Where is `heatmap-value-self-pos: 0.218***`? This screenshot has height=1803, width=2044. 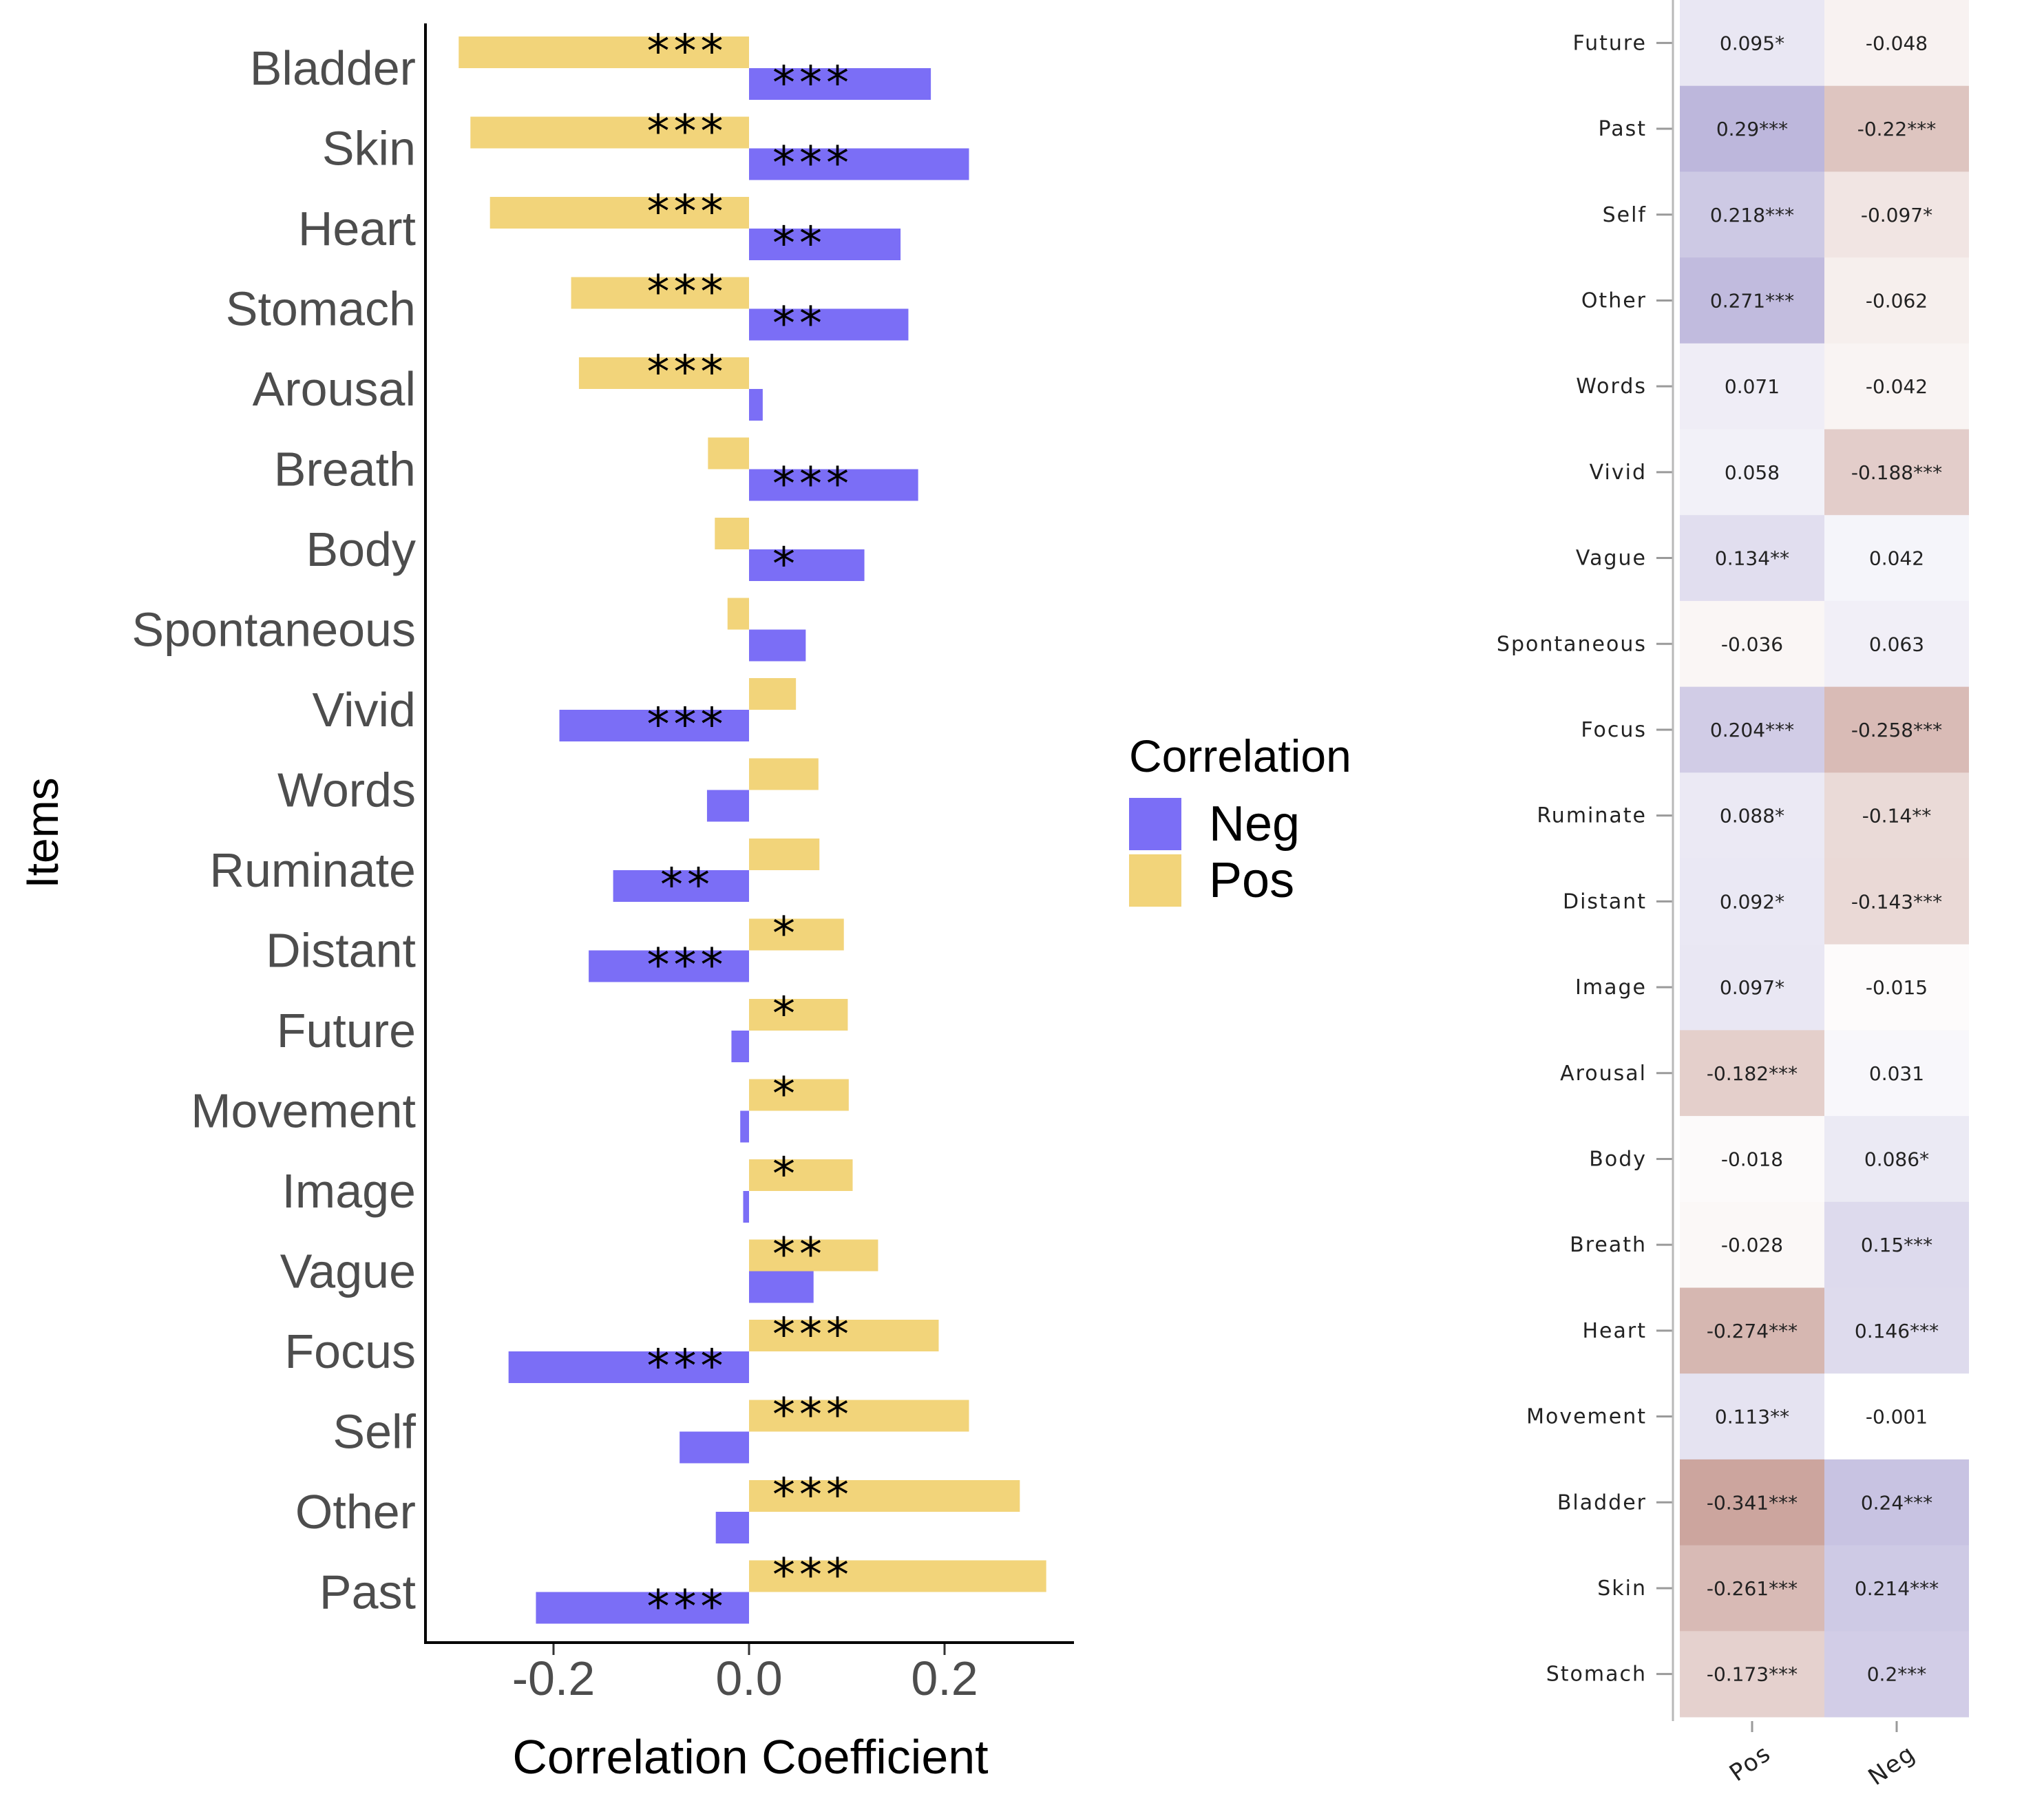 heatmap-value-self-pos: 0.218*** is located at coordinates (1752, 215).